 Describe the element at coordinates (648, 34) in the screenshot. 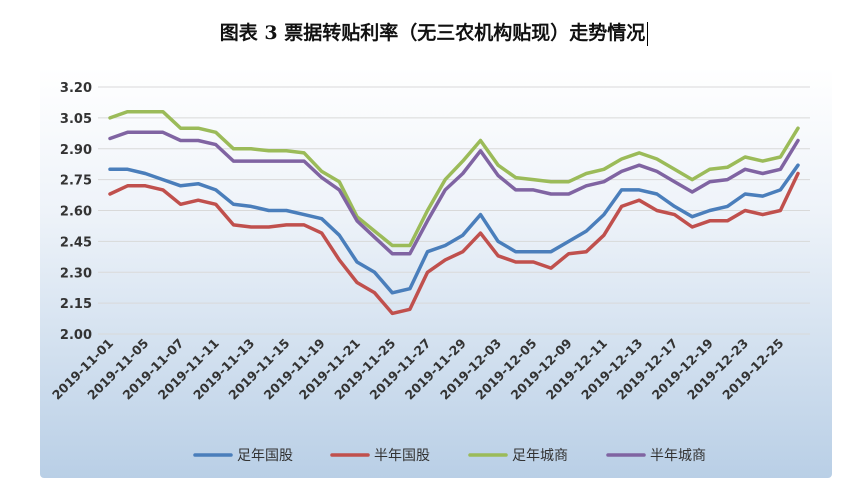

I see `text-cursor` at that location.